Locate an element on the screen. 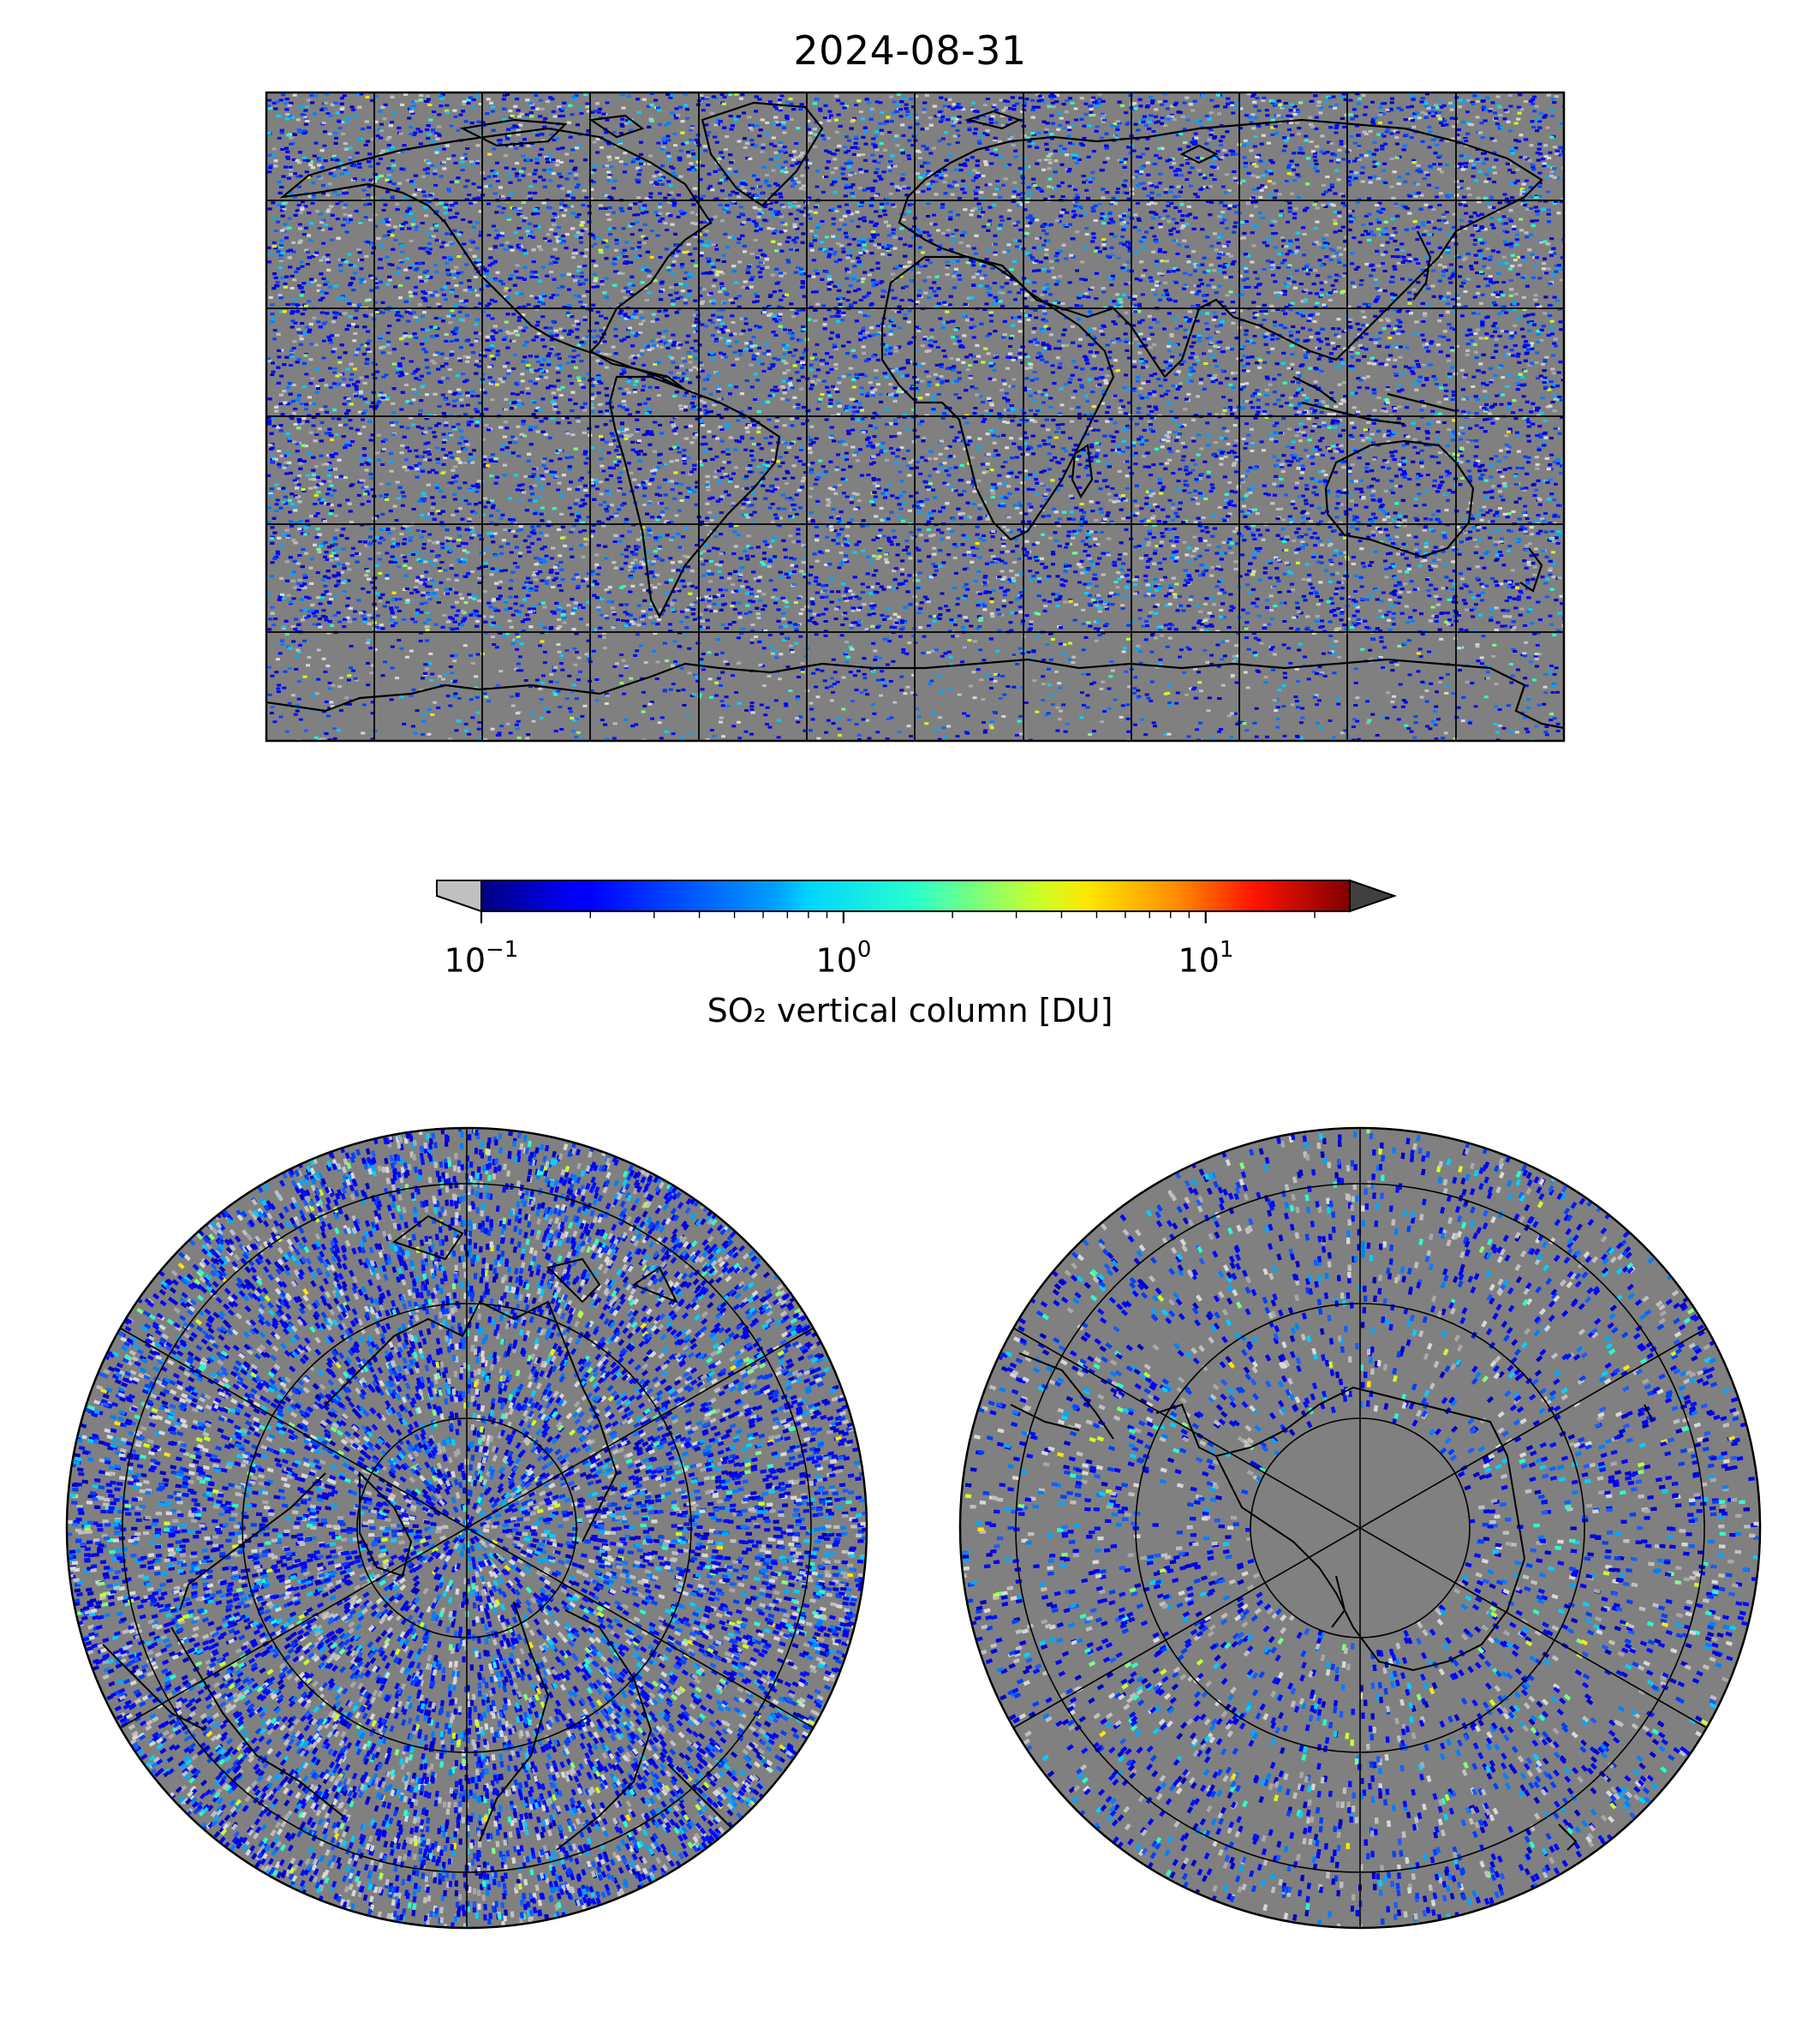  colorbar is located at coordinates (915, 902).